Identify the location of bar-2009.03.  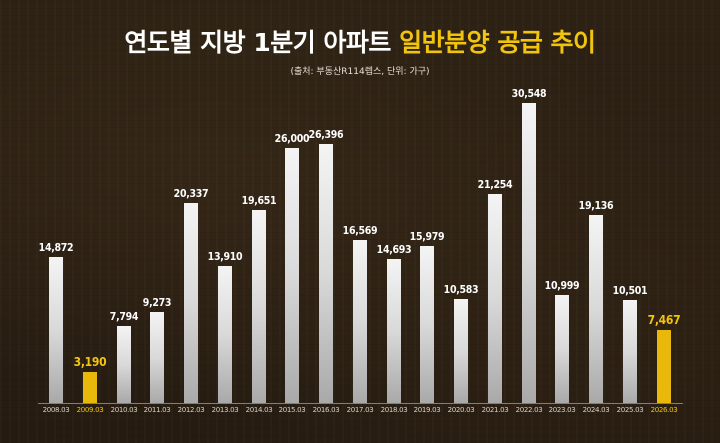
(90, 387).